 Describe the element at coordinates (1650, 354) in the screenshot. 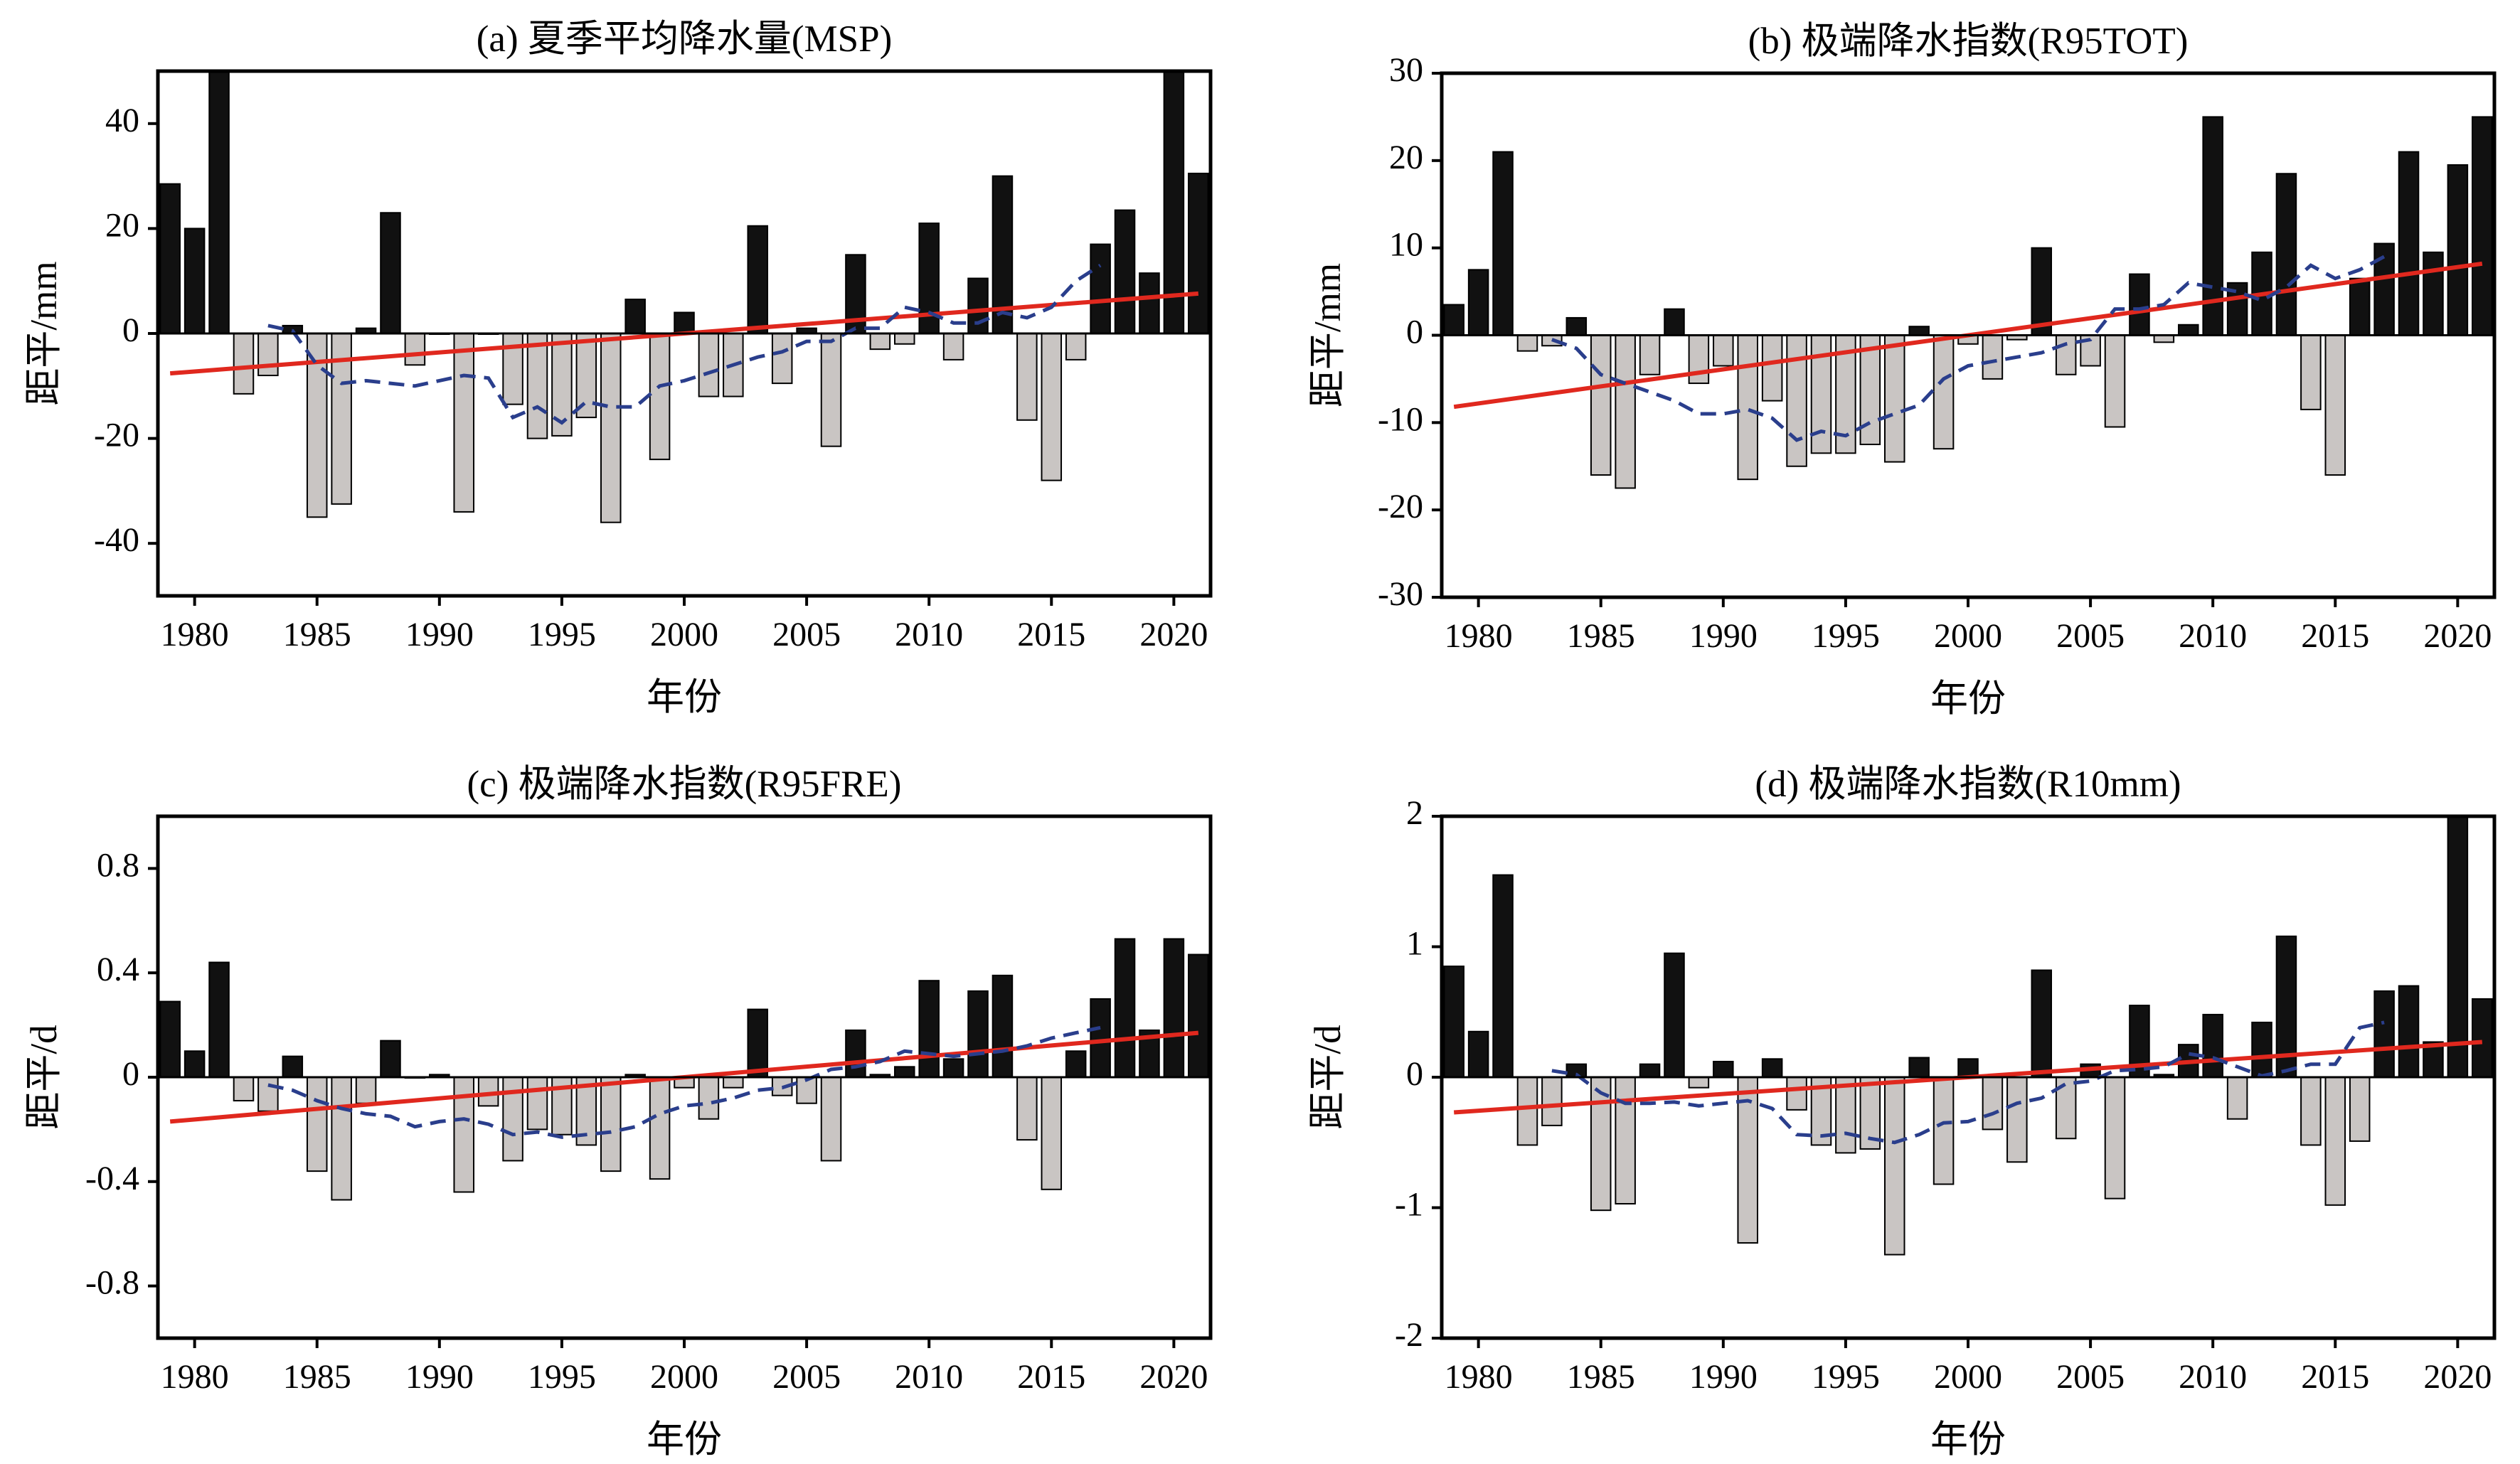

I see `bar-1987` at that location.